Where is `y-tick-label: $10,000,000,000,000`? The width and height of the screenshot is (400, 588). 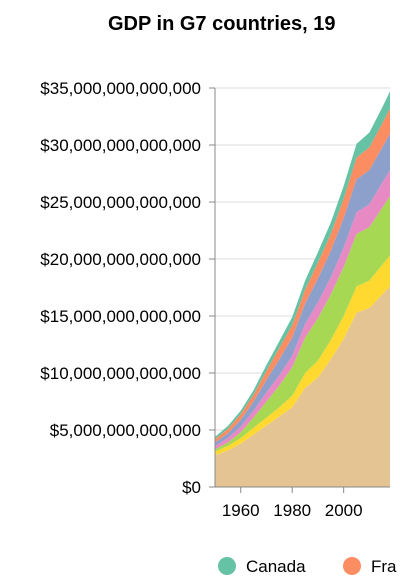
y-tick-label: $10,000,000,000,000 is located at coordinates (120, 373).